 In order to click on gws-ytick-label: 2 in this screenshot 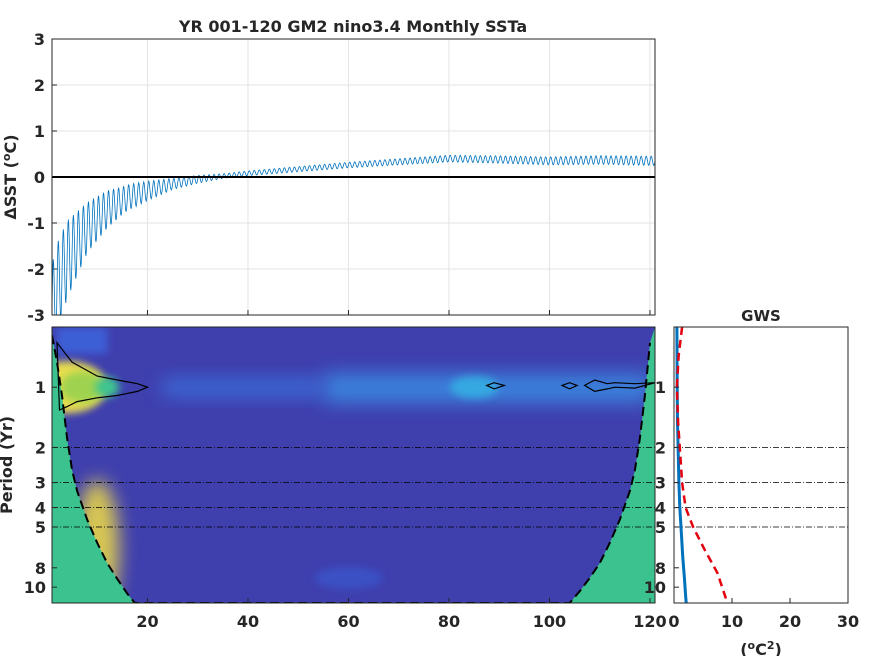, I will do `click(660, 447)`.